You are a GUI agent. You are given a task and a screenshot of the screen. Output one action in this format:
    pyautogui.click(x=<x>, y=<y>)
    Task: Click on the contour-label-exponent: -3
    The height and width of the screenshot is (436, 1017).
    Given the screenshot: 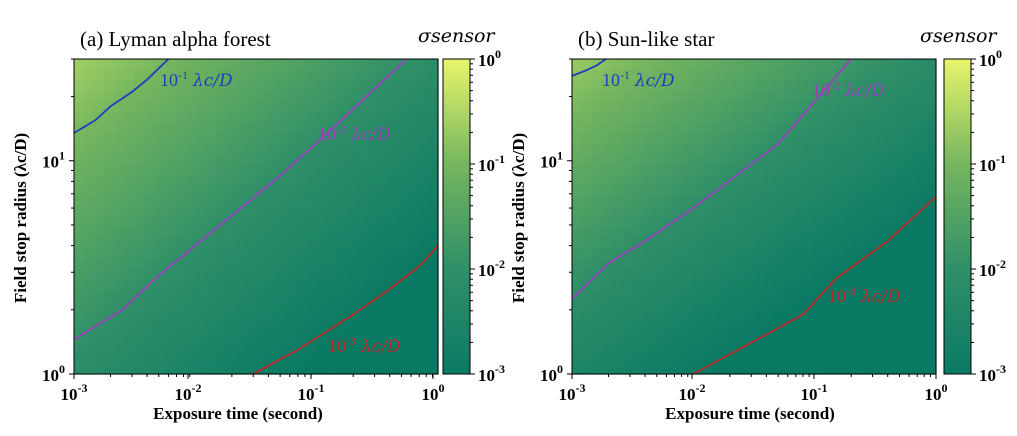 What is the action you would take?
    pyautogui.click(x=851, y=291)
    